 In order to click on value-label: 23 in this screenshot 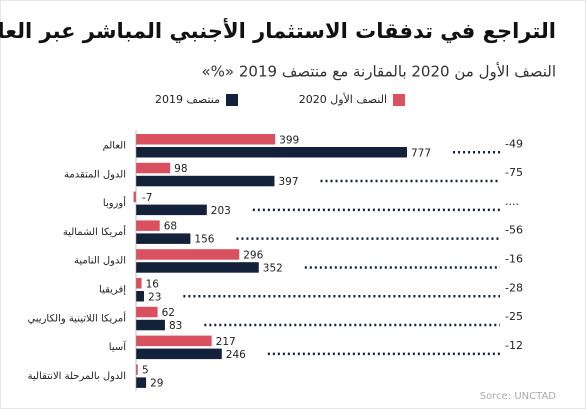, I will do `click(154, 297)`.